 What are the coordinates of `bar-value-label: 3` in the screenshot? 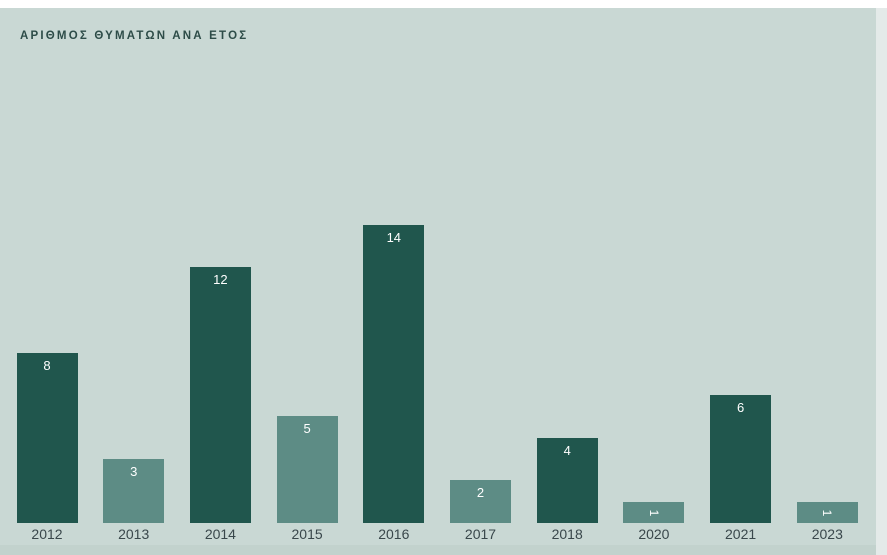 It's located at (134, 471).